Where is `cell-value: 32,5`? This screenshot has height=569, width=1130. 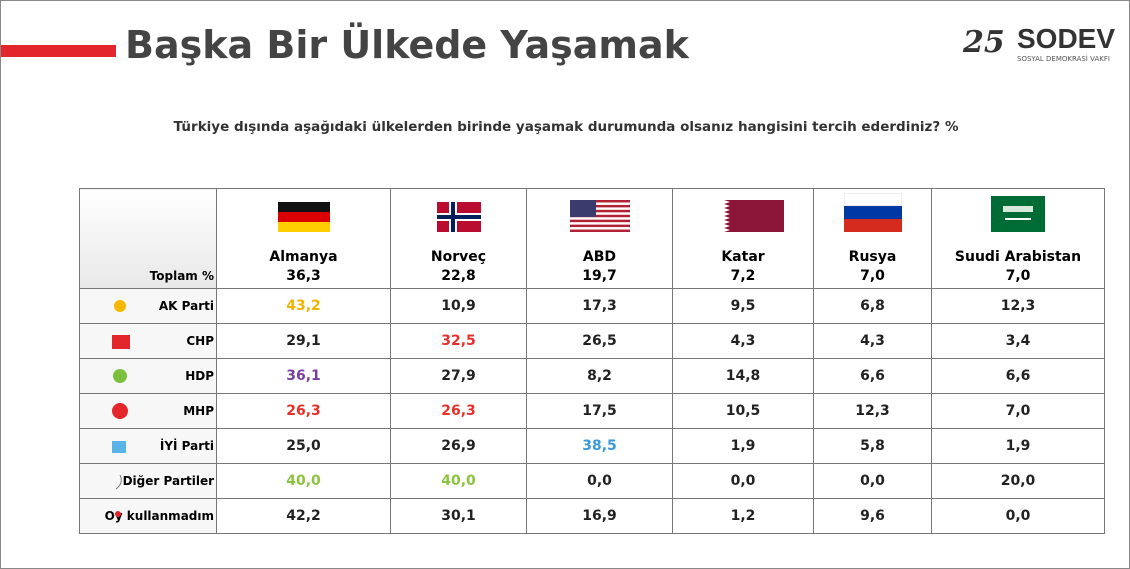
cell-value: 32,5 is located at coordinates (458, 341).